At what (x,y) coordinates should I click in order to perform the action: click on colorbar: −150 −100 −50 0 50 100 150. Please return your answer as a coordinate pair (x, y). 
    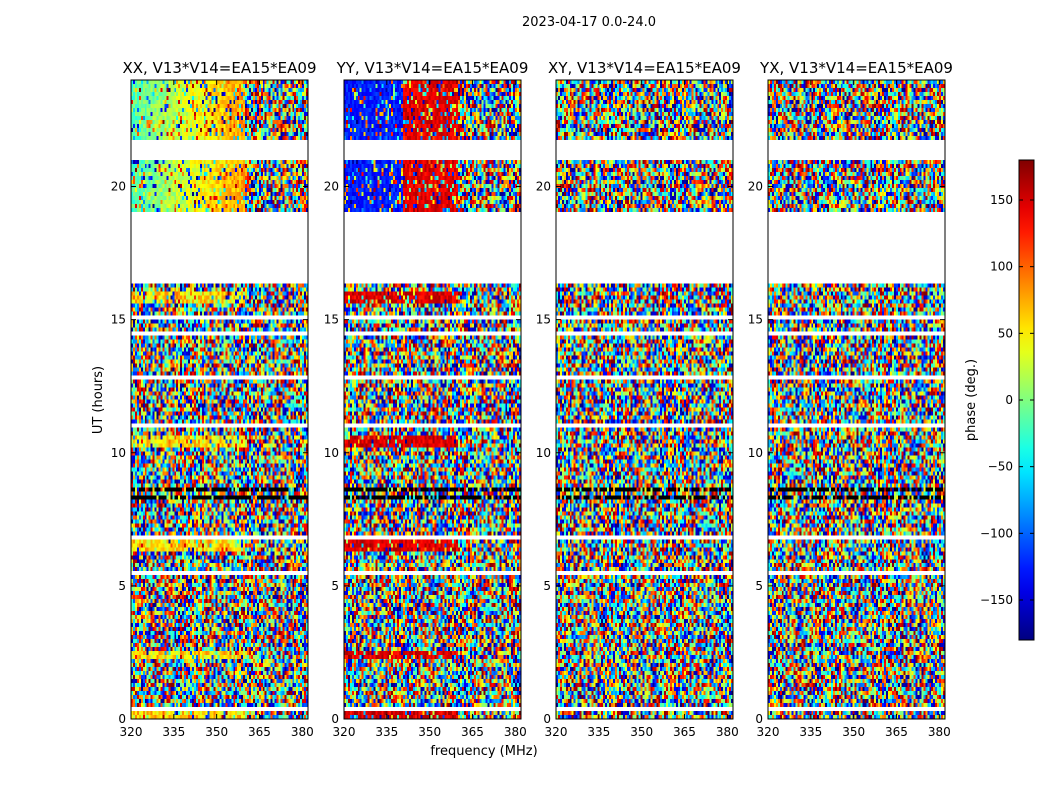
    Looking at the image, I should click on (1007, 400).